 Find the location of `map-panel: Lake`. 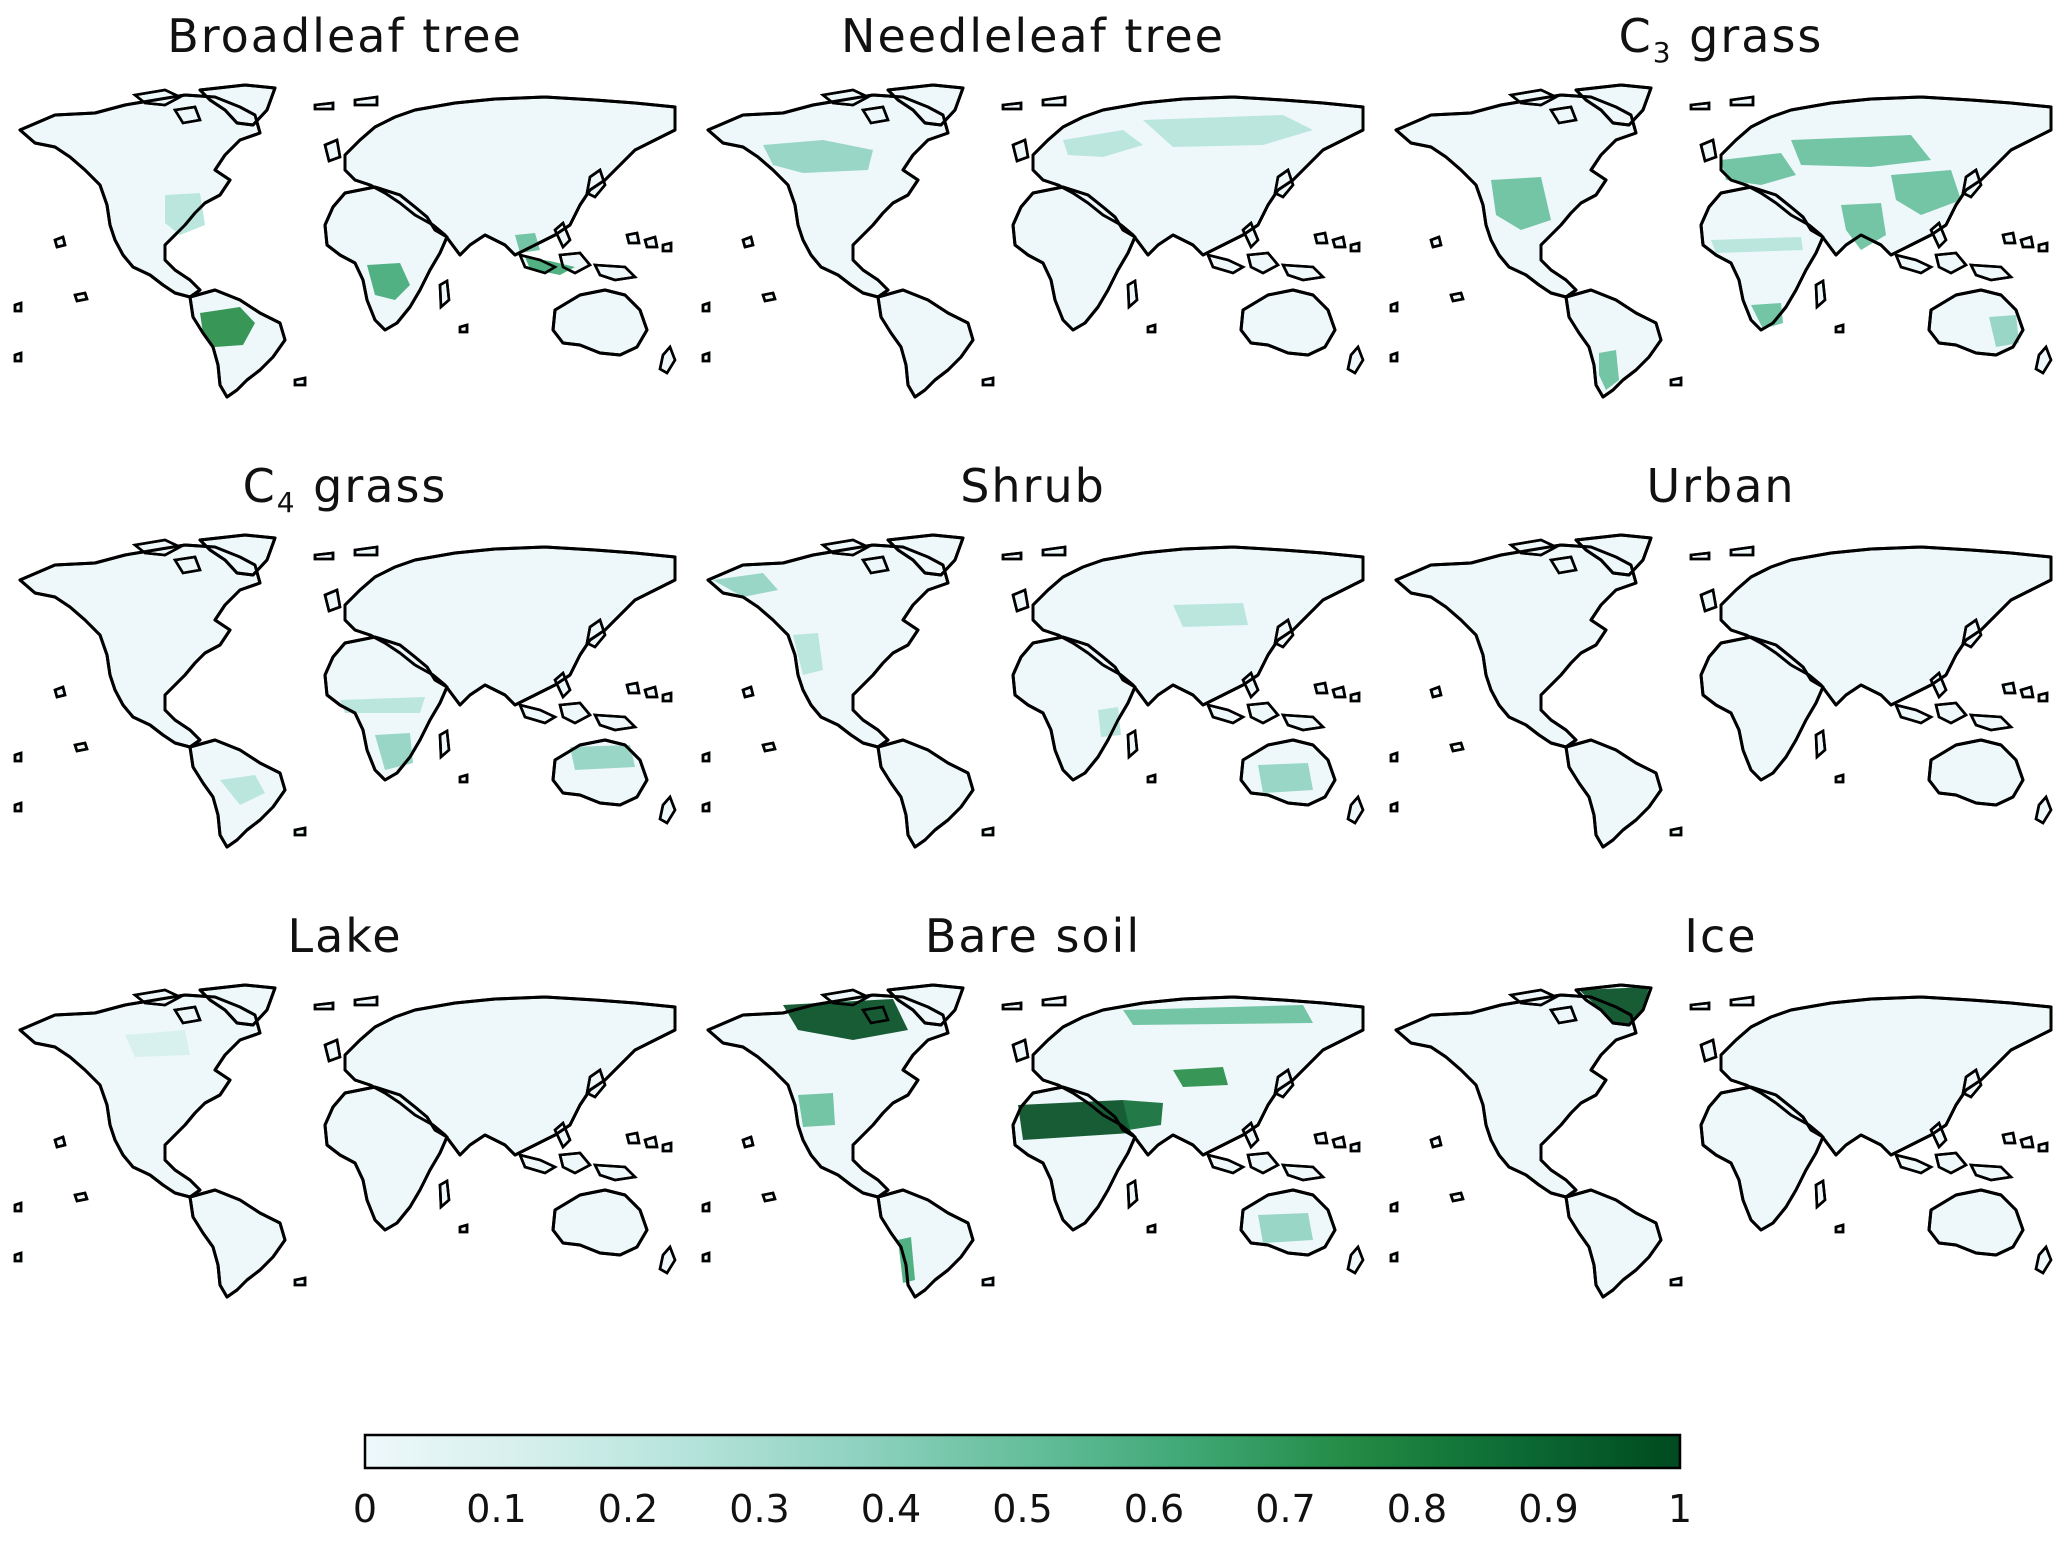

map-panel: Lake is located at coordinates (345, 1104).